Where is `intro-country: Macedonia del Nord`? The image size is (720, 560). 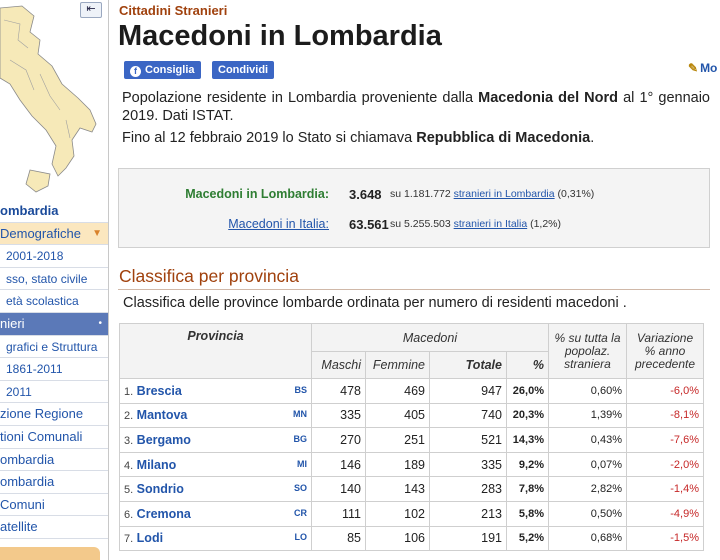 intro-country: Macedonia del Nord is located at coordinates (548, 98).